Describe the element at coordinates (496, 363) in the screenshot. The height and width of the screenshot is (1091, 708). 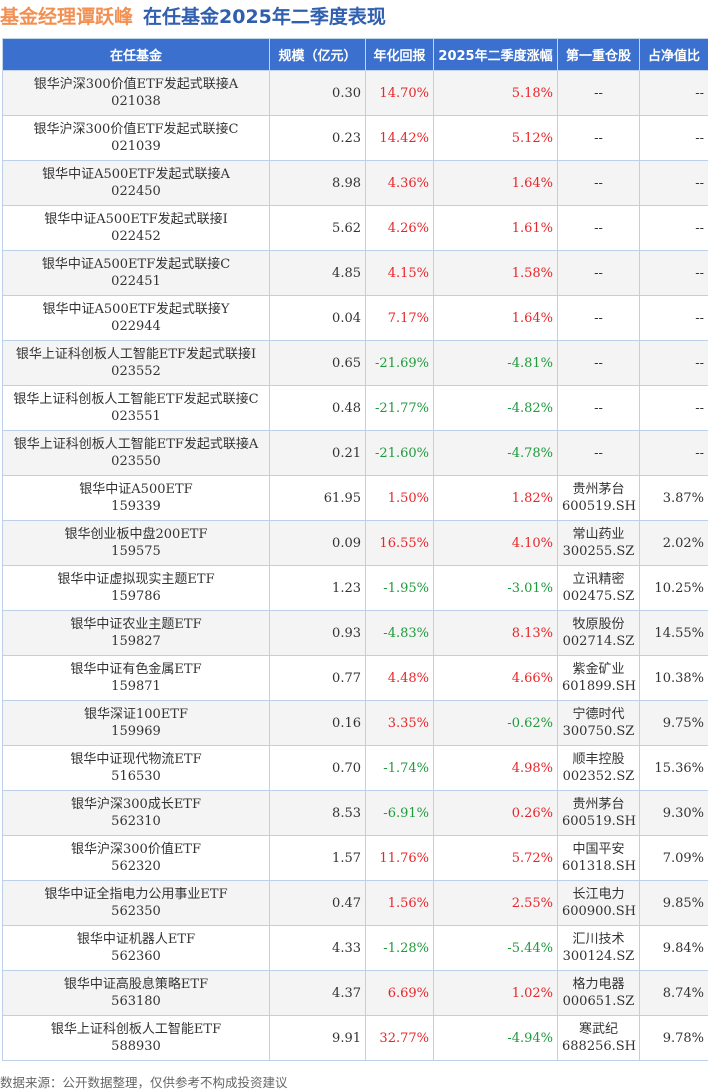
I see `q2-change: -4.81%` at that location.